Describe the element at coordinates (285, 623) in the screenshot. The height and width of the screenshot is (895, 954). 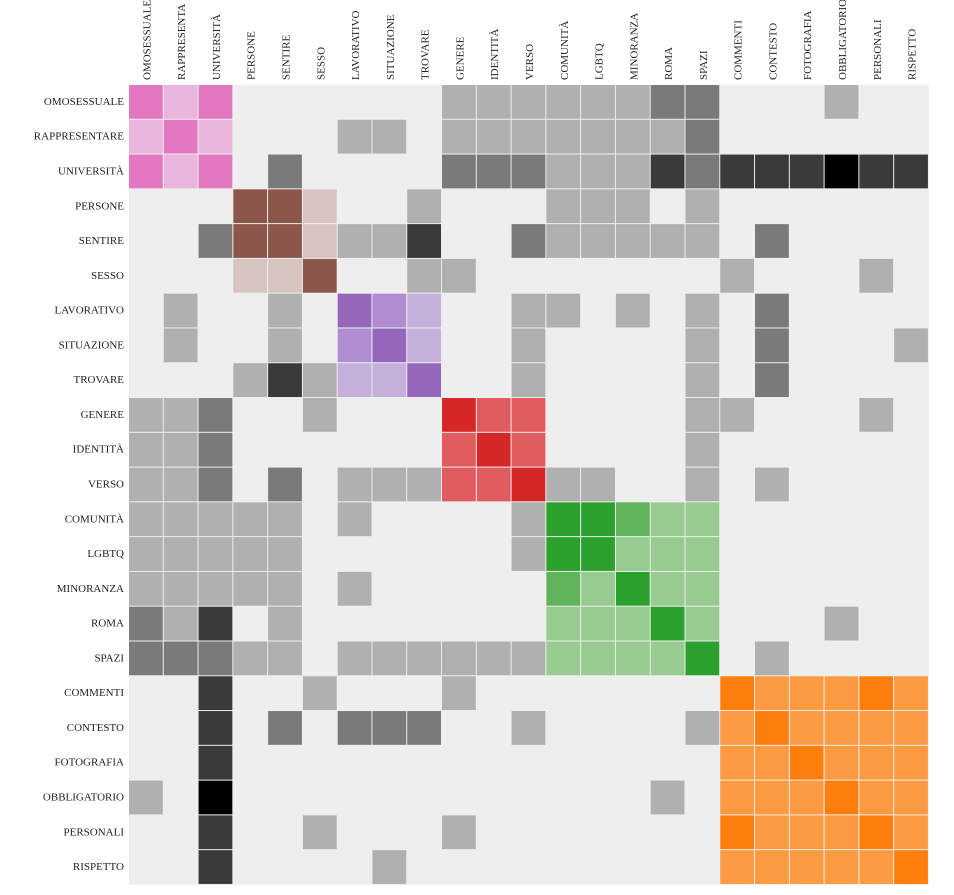
I see `cell-roma-sentire` at that location.